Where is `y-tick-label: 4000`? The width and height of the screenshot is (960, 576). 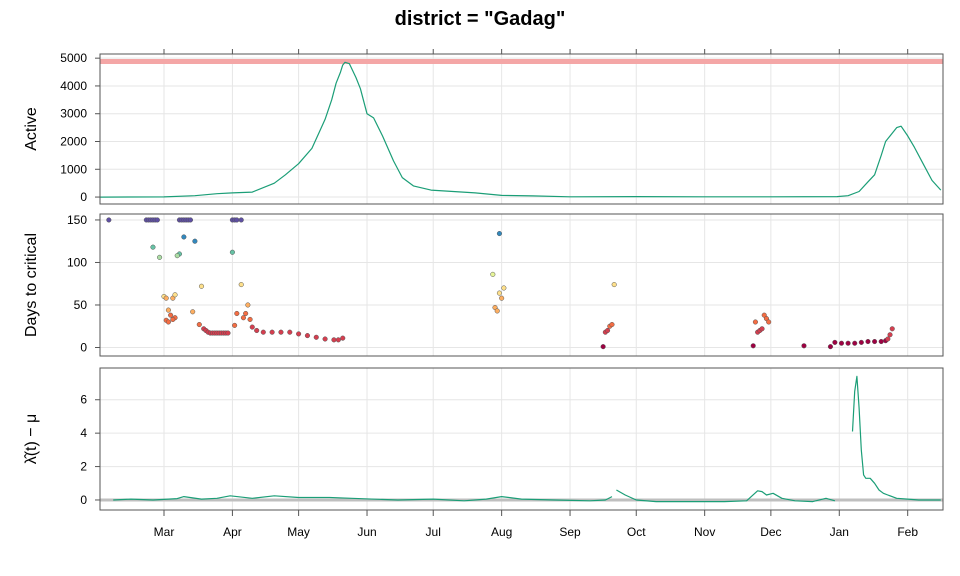
y-tick-label: 4000 is located at coordinates (73, 86).